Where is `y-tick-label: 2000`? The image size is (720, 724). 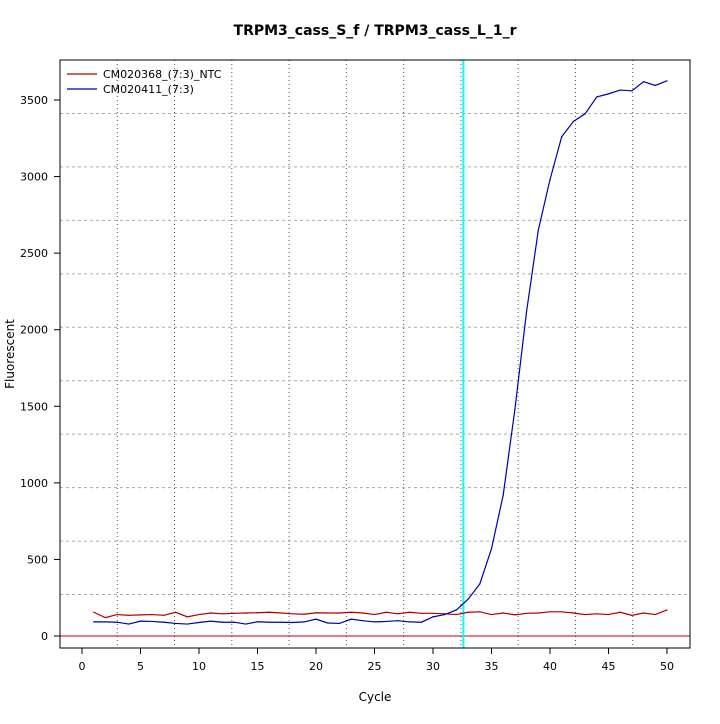
y-tick-label: 2000 is located at coordinates (34, 330).